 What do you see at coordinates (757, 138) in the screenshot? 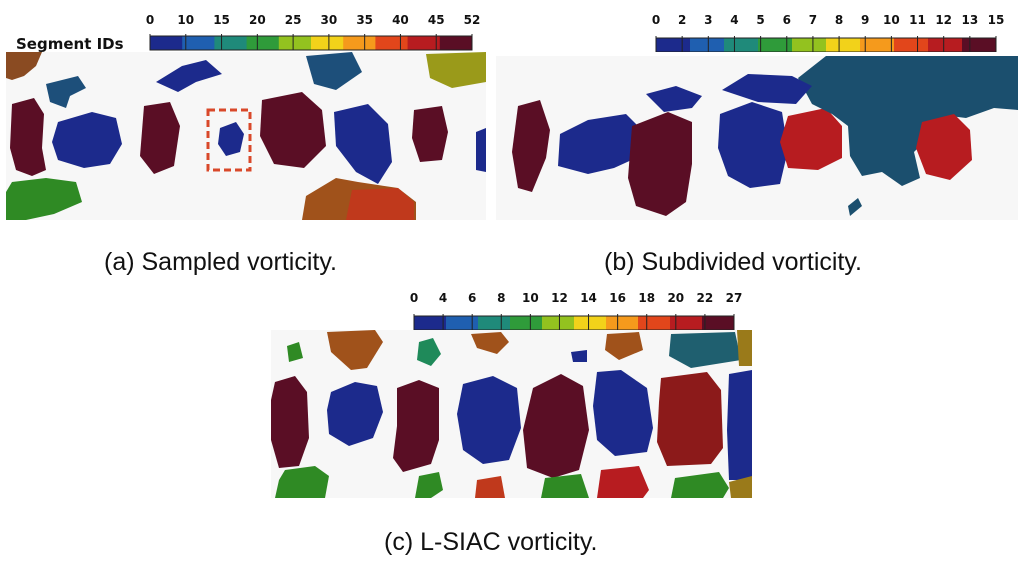
I see `panel-b-plot` at bounding box center [757, 138].